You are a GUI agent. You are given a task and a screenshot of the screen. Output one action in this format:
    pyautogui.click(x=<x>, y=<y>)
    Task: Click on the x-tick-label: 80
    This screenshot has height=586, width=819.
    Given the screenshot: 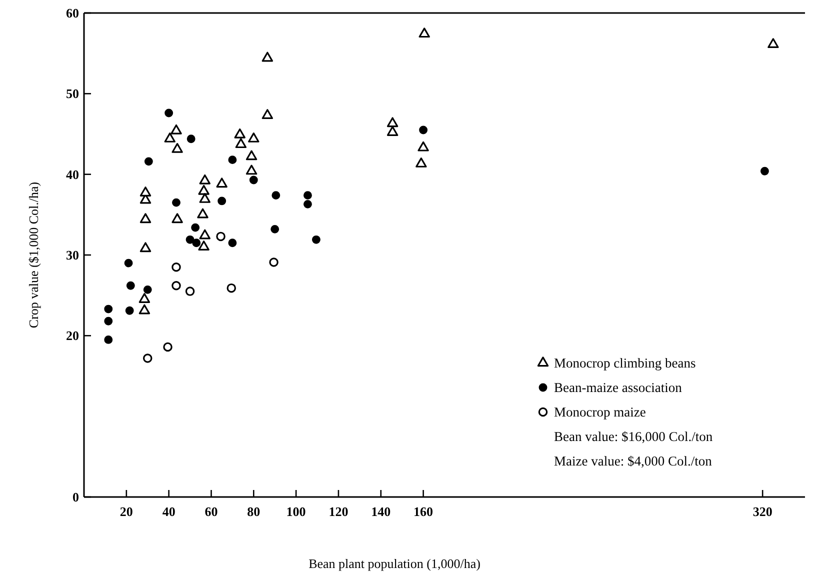 What is the action you would take?
    pyautogui.click(x=253, y=511)
    